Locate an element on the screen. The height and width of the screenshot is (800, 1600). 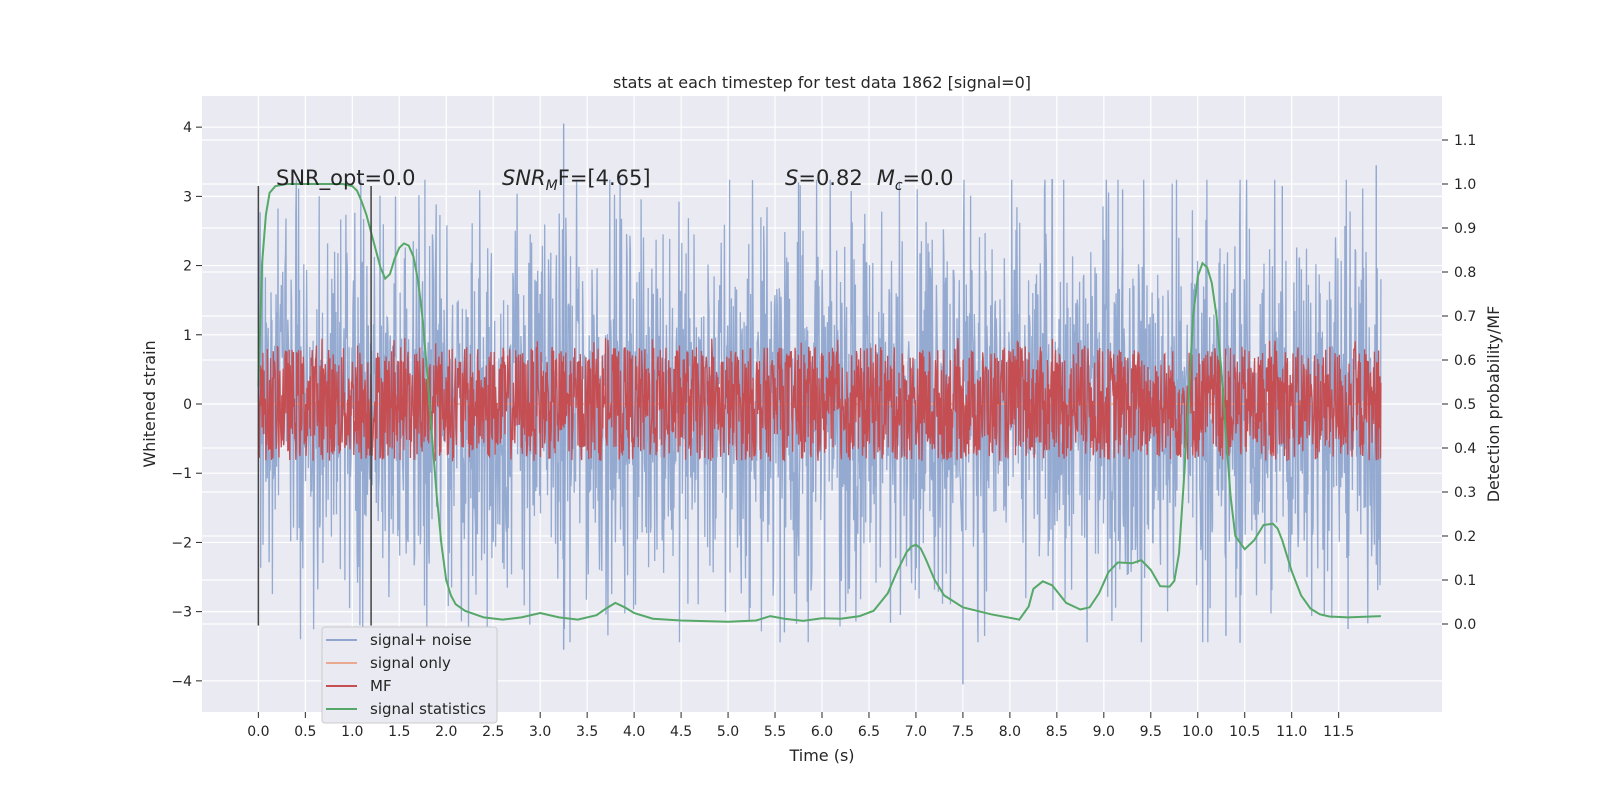
annotation-s-label: S is located at coordinates (791, 178).